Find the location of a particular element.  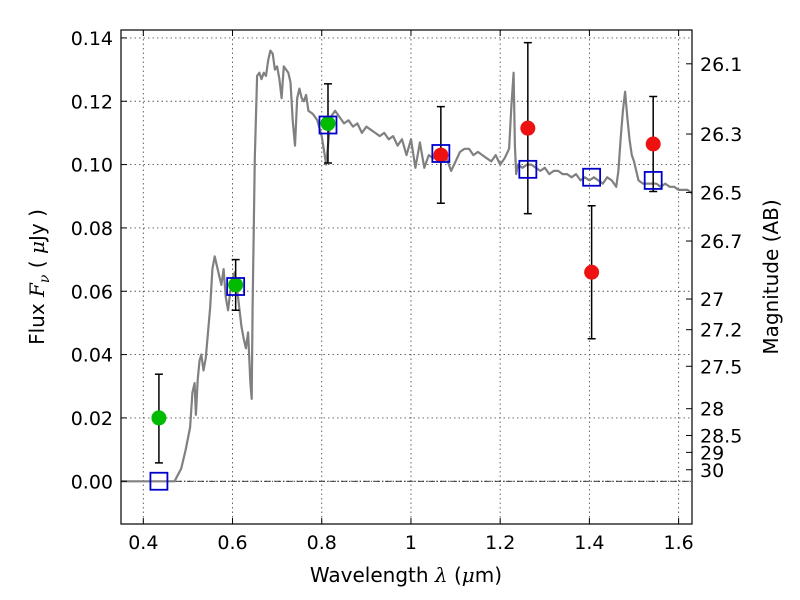

y2-tick-label: 27.2 is located at coordinates (721, 331).